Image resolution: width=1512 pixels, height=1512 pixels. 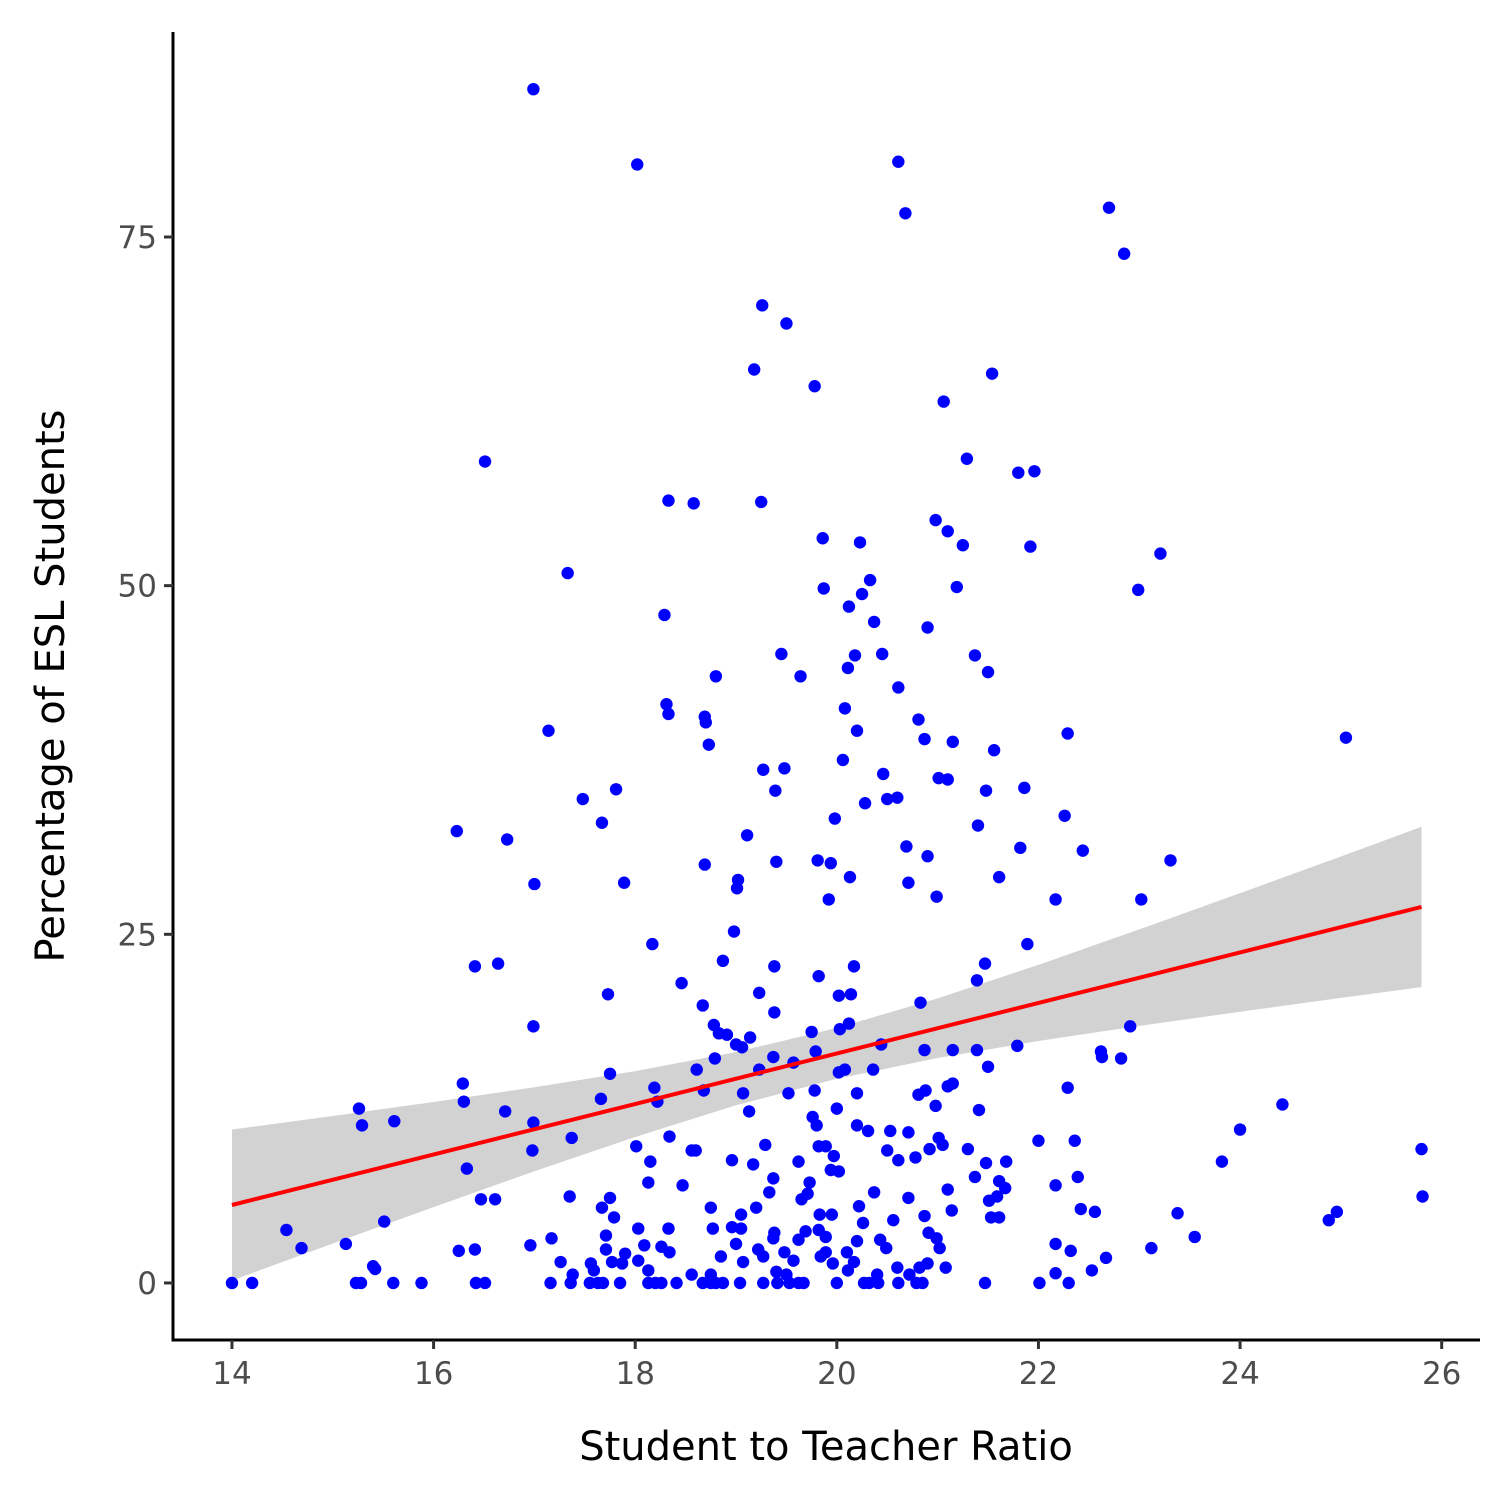 What do you see at coordinates (634, 1374) in the screenshot?
I see `x-tick-label: 18` at bounding box center [634, 1374].